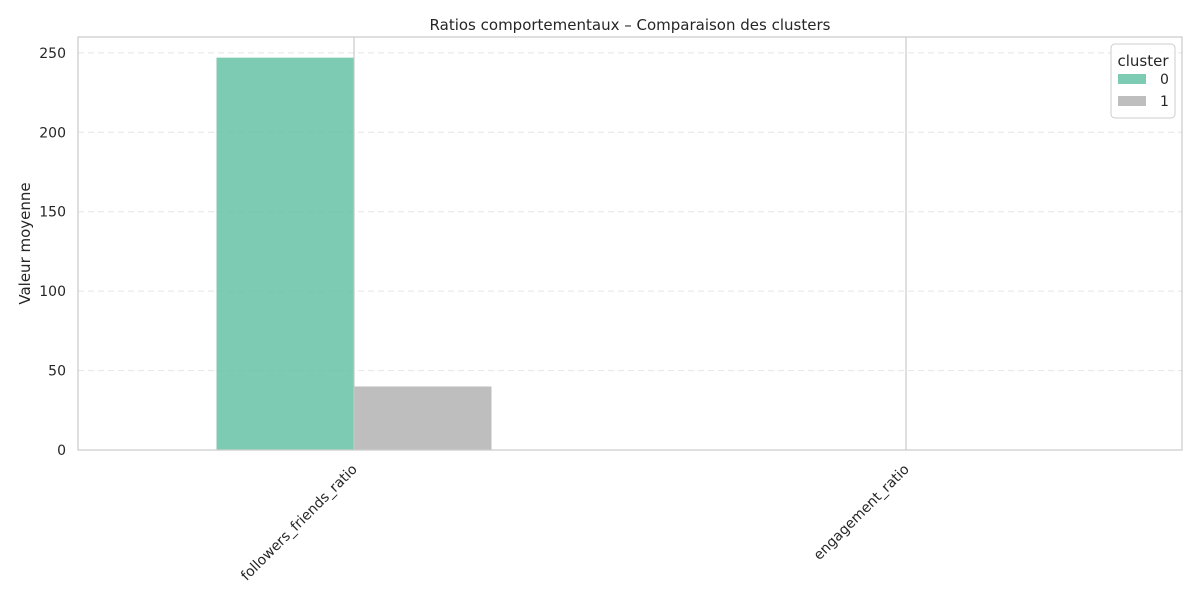 This screenshot has height=605, width=1200. I want to click on x-tick-label: followers_friends_ratio, so click(299, 523).